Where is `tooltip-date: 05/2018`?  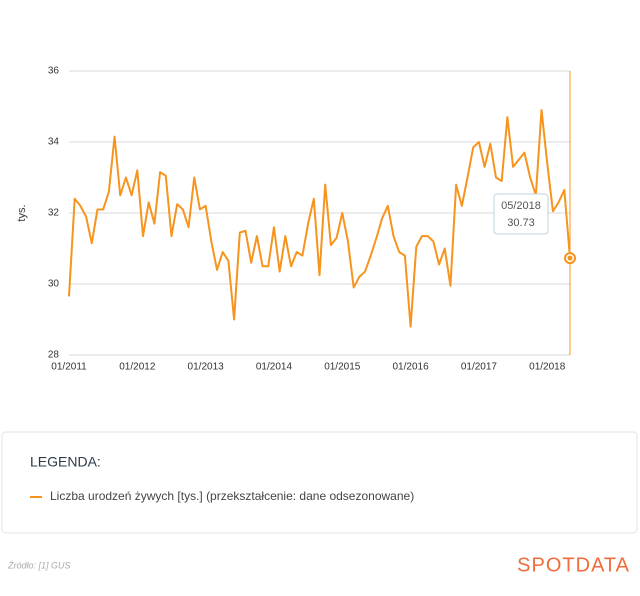 tooltip-date: 05/2018 is located at coordinates (521, 206).